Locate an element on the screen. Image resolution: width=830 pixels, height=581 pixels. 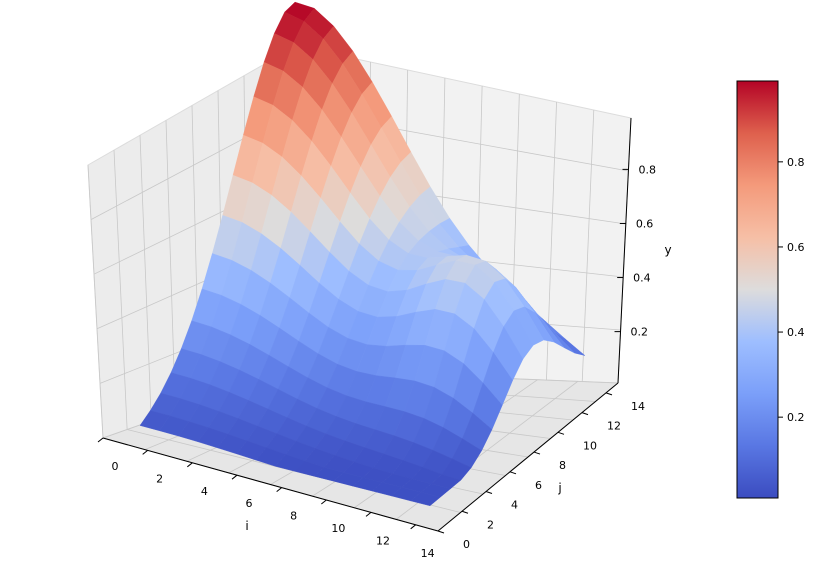
x-tick-label: 6 is located at coordinates (249, 503).